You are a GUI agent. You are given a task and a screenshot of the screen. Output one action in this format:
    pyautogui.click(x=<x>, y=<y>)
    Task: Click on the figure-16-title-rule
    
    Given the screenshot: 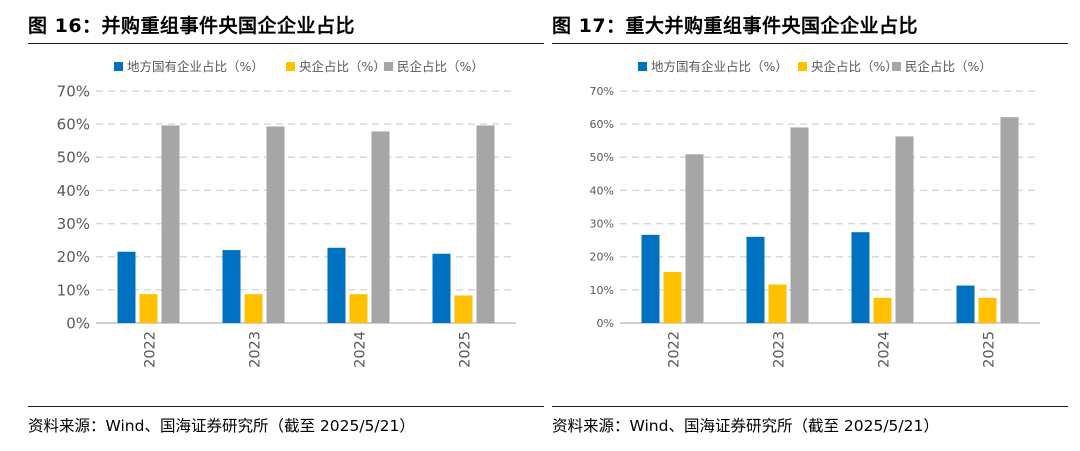 What is the action you would take?
    pyautogui.click(x=286, y=43)
    